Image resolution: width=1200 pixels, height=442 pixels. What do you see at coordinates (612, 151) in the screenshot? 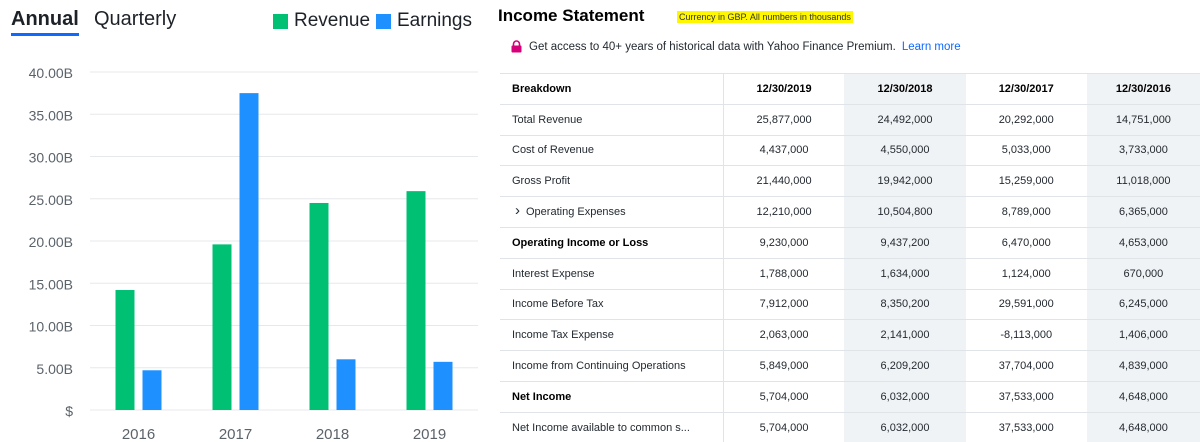
I see `row-label-cell: Cost of Revenue` at bounding box center [612, 151].